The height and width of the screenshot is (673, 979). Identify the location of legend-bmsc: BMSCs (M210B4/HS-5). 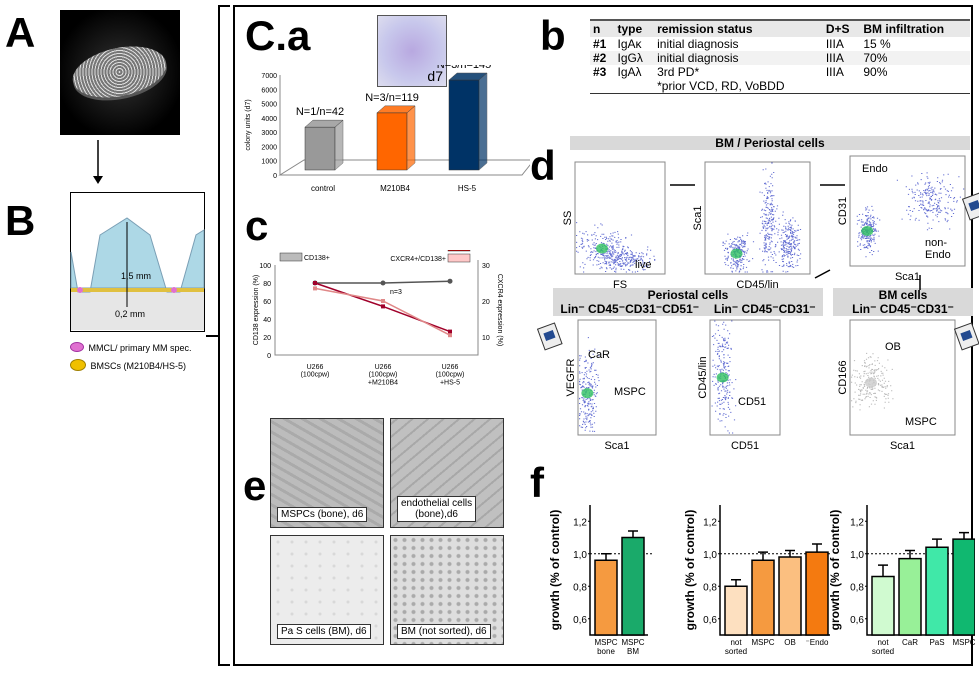
(128, 365).